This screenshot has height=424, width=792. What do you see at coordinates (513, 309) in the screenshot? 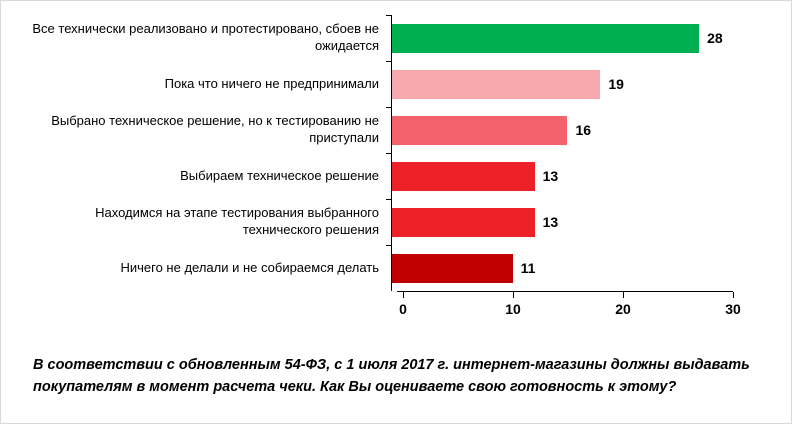
I see `x-axis-tick-label: 10` at bounding box center [513, 309].